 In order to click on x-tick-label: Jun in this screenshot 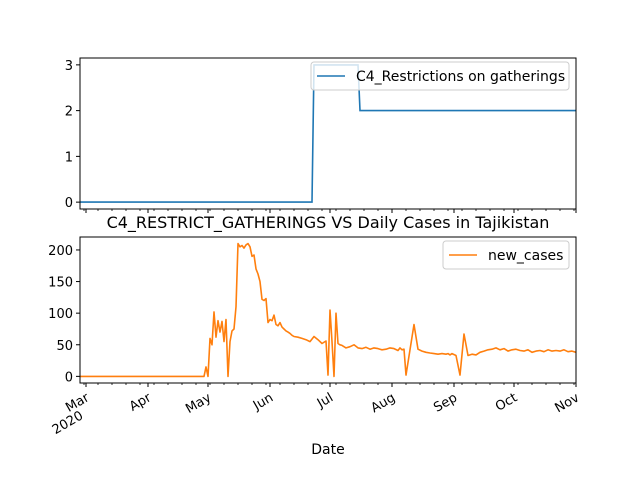, I will do `click(263, 402)`.